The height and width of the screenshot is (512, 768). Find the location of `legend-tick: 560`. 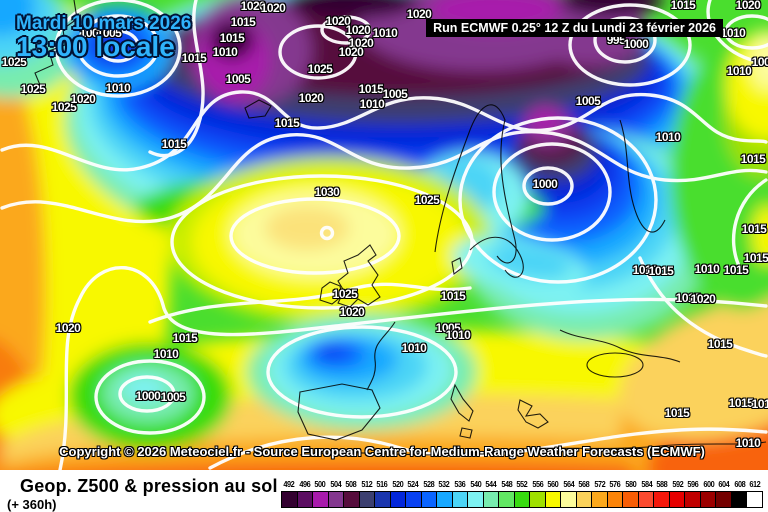

legend-tick: 560 is located at coordinates (553, 484).